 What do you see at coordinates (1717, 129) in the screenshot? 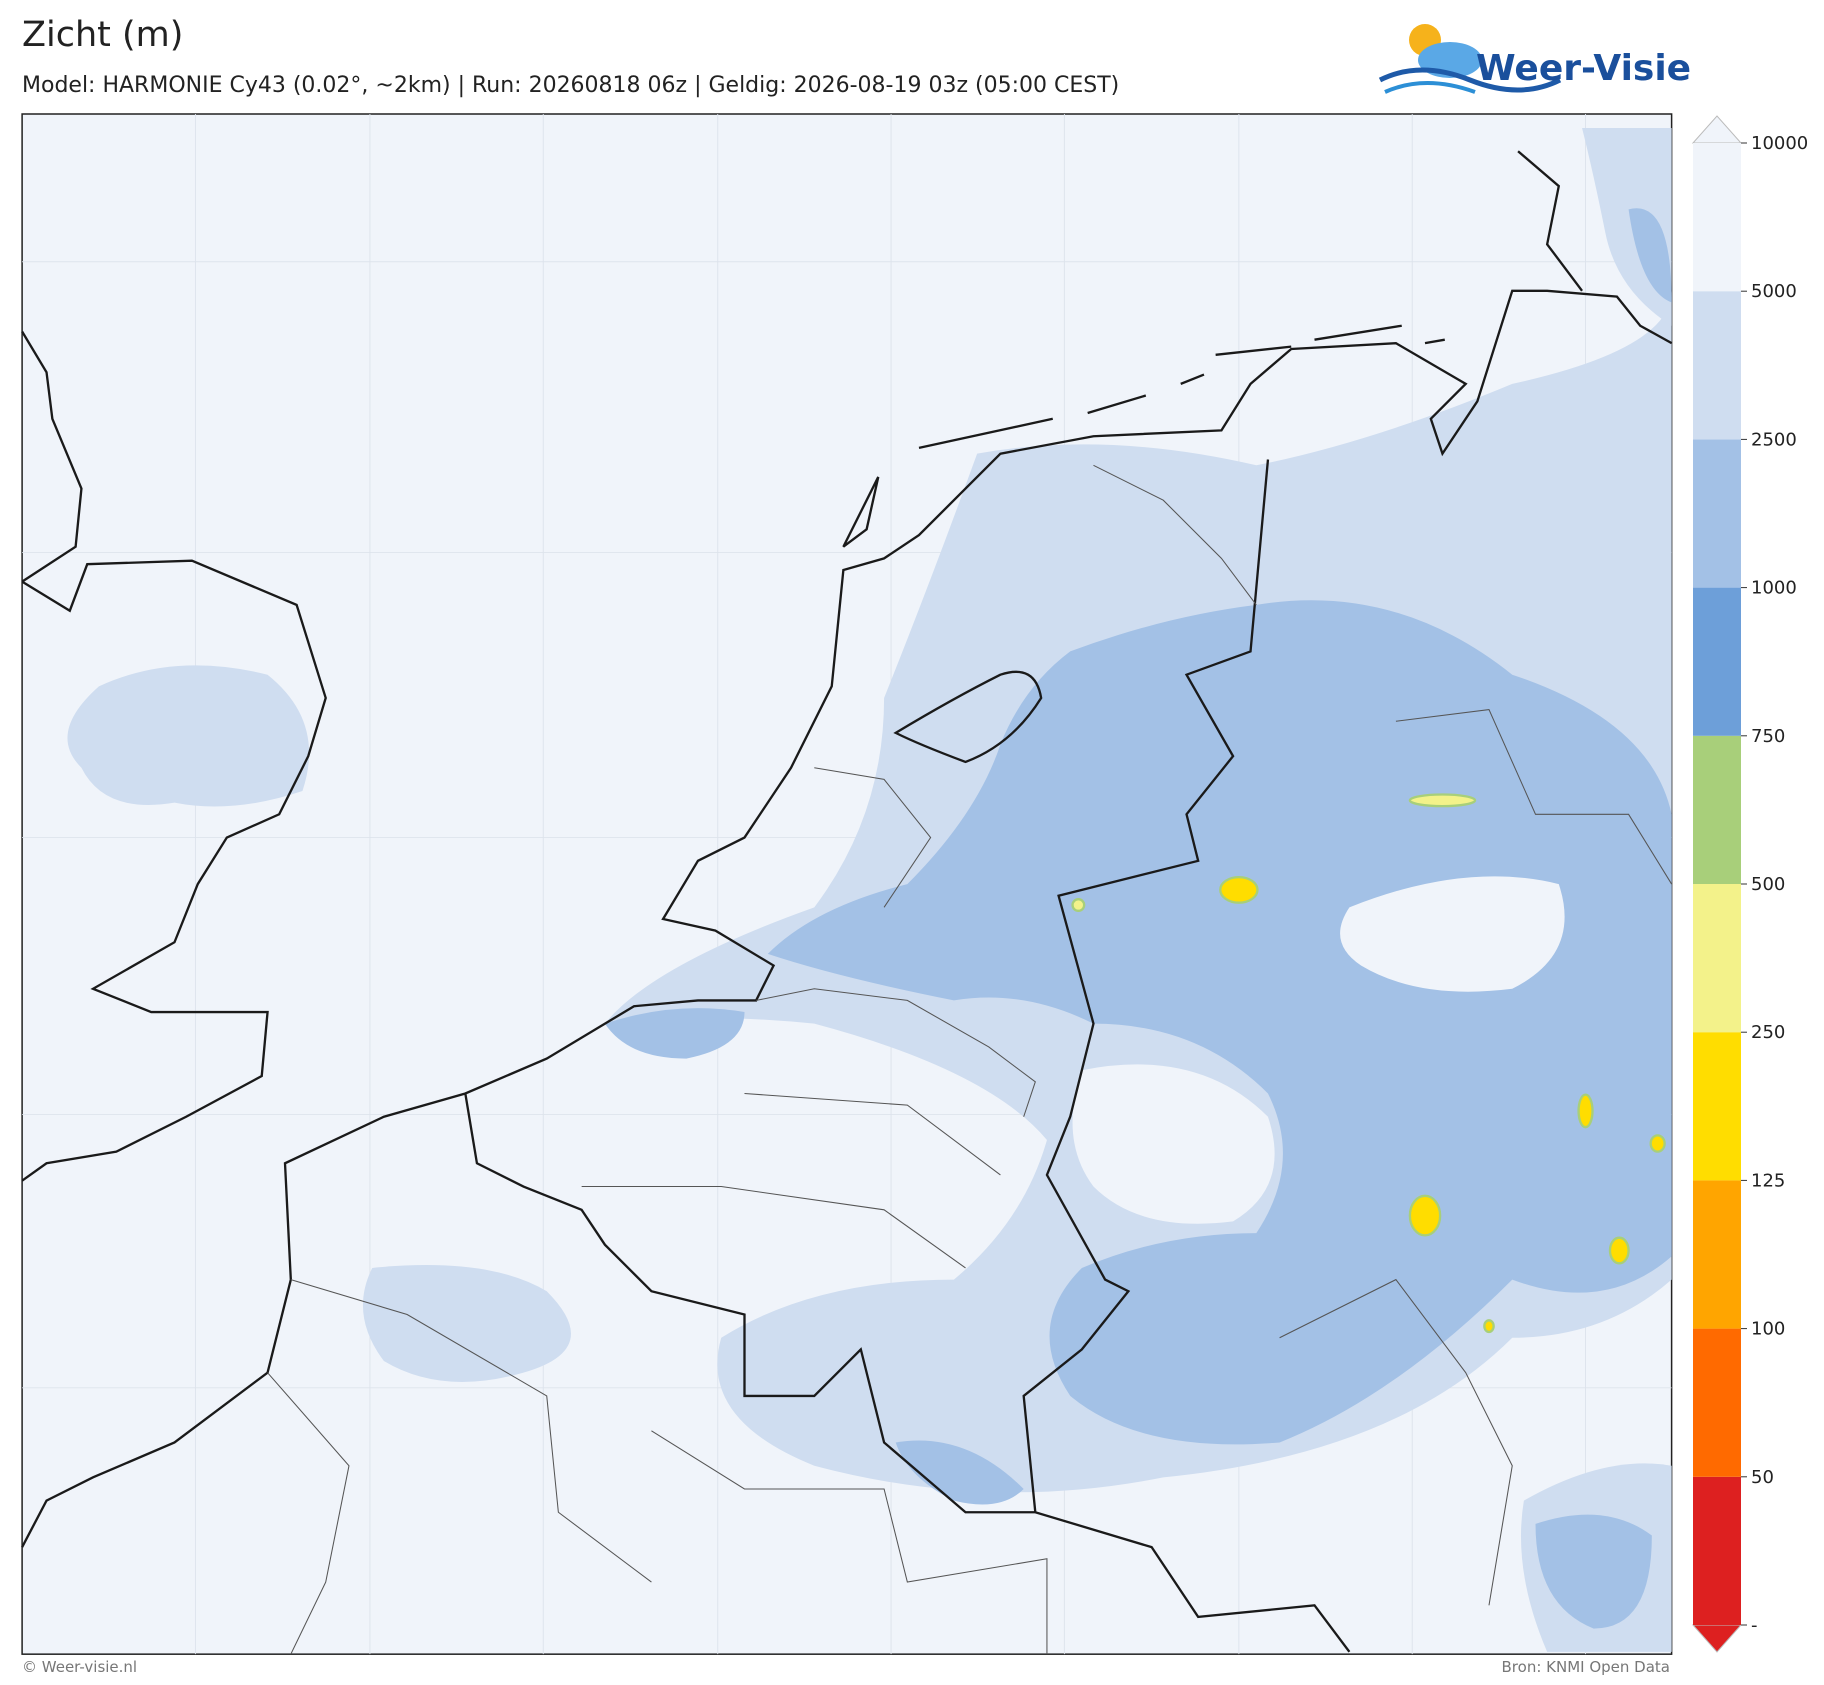
I see `colorbar-extend-top` at bounding box center [1717, 129].